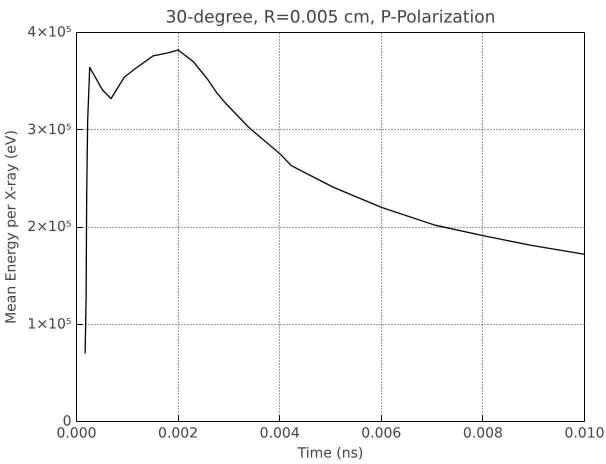 The image size is (606, 464). Describe the element at coordinates (49, 130) in the screenshot. I see `y-tick-label: 3×10⁵` at that location.